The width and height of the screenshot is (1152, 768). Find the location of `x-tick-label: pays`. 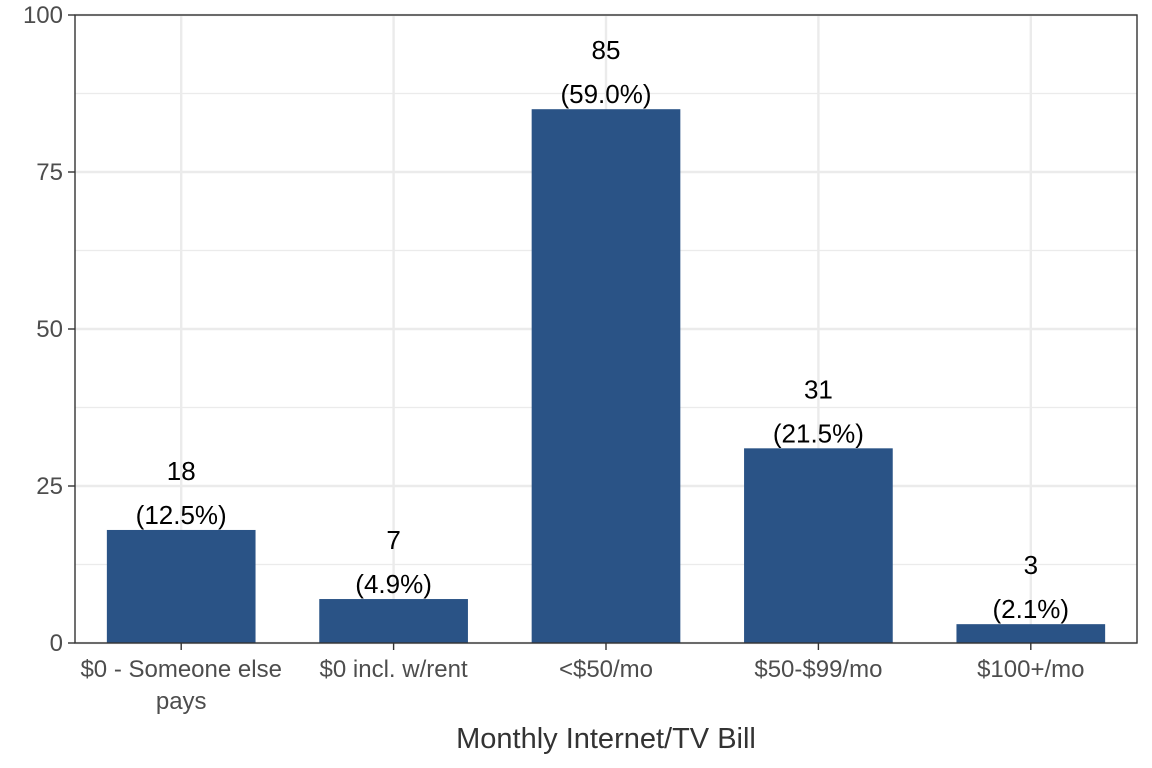

x-tick-label: pays is located at coordinates (181, 701).